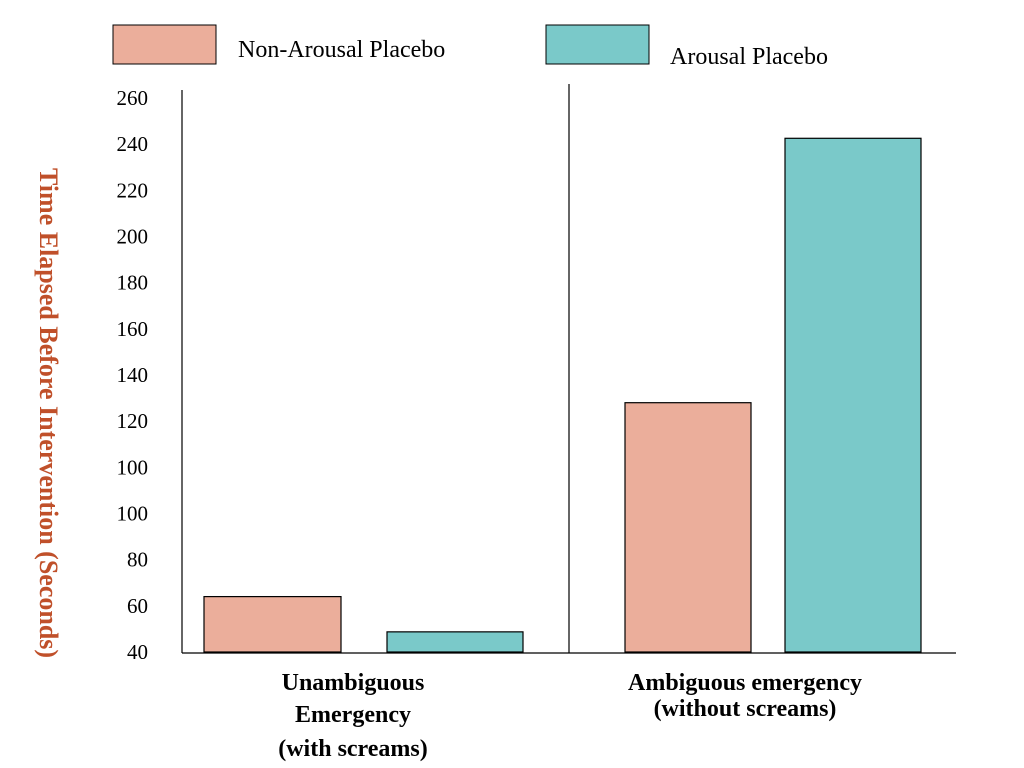 The height and width of the screenshot is (768, 1024). I want to click on y-tick-label: 240, so click(133, 144).